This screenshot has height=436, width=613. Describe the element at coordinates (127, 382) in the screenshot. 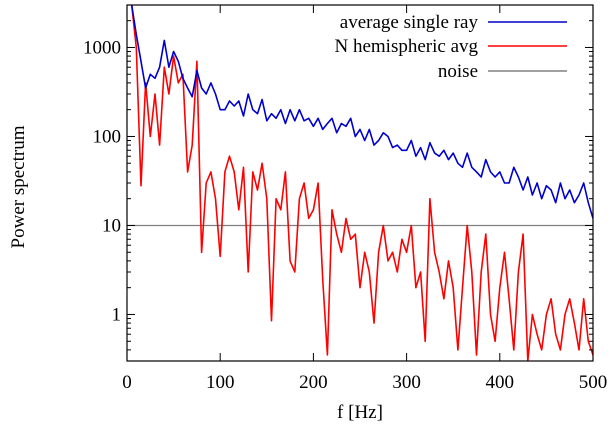

I see `x-tick-label: 0` at that location.